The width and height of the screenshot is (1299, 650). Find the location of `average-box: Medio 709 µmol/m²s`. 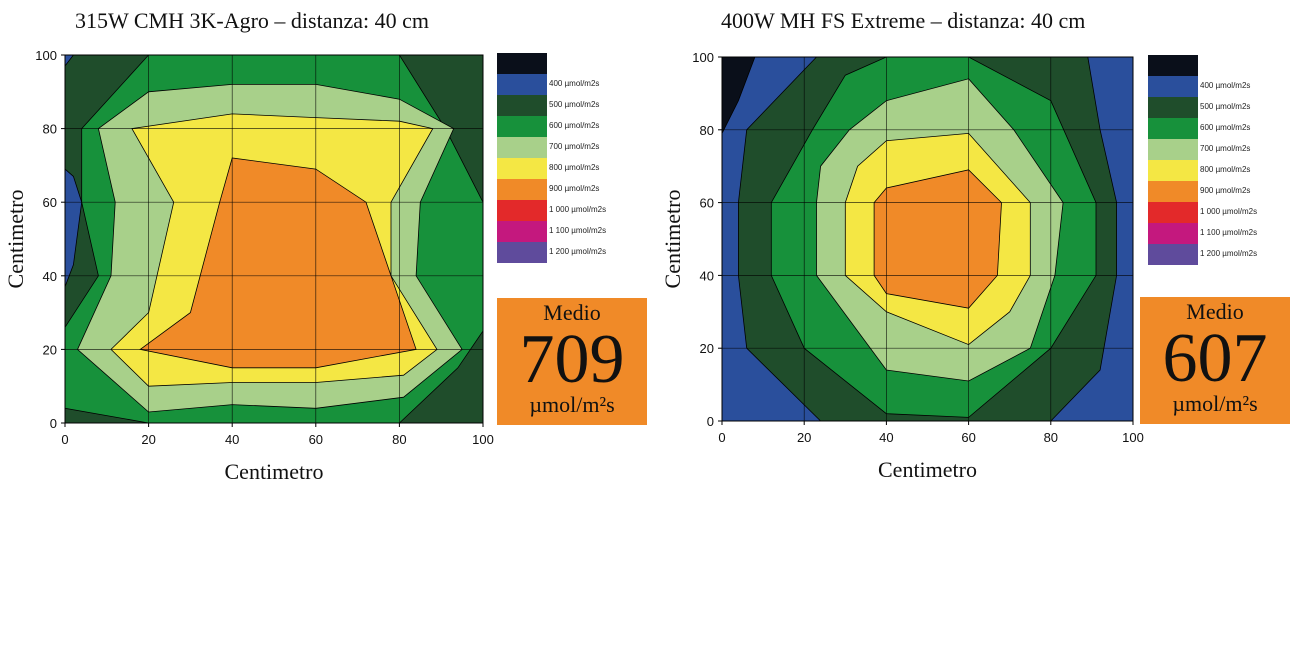

average-box: Medio 709 µmol/m²s is located at coordinates (572, 361).